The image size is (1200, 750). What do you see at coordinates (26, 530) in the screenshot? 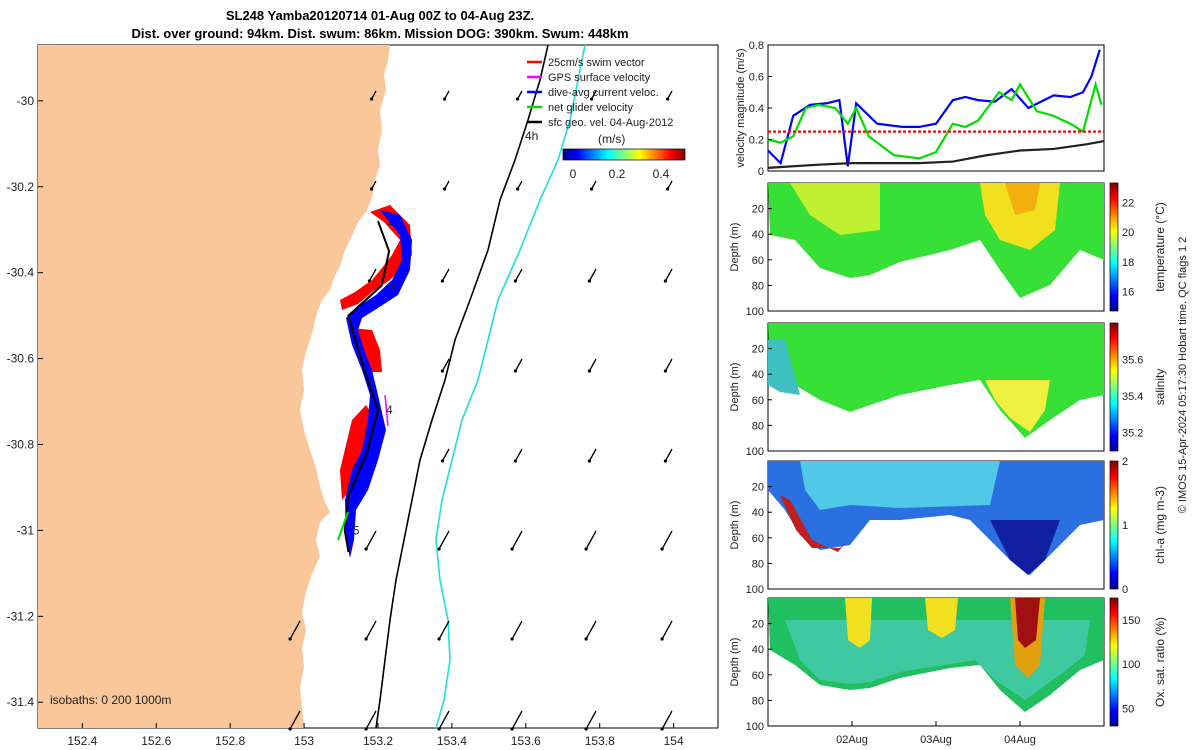
I see `map-ytick-label: -31` at bounding box center [26, 530].